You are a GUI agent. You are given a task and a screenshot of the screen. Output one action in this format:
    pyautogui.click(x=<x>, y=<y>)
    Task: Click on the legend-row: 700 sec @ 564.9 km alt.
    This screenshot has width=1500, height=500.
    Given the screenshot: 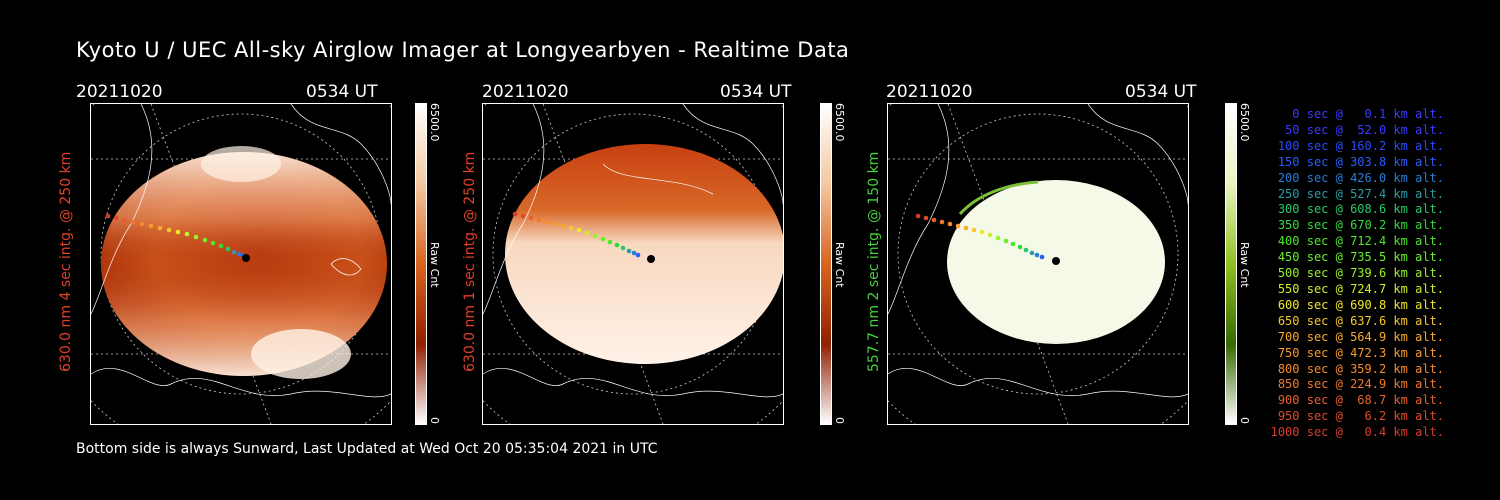 What is the action you would take?
    pyautogui.click(x=1360, y=336)
    